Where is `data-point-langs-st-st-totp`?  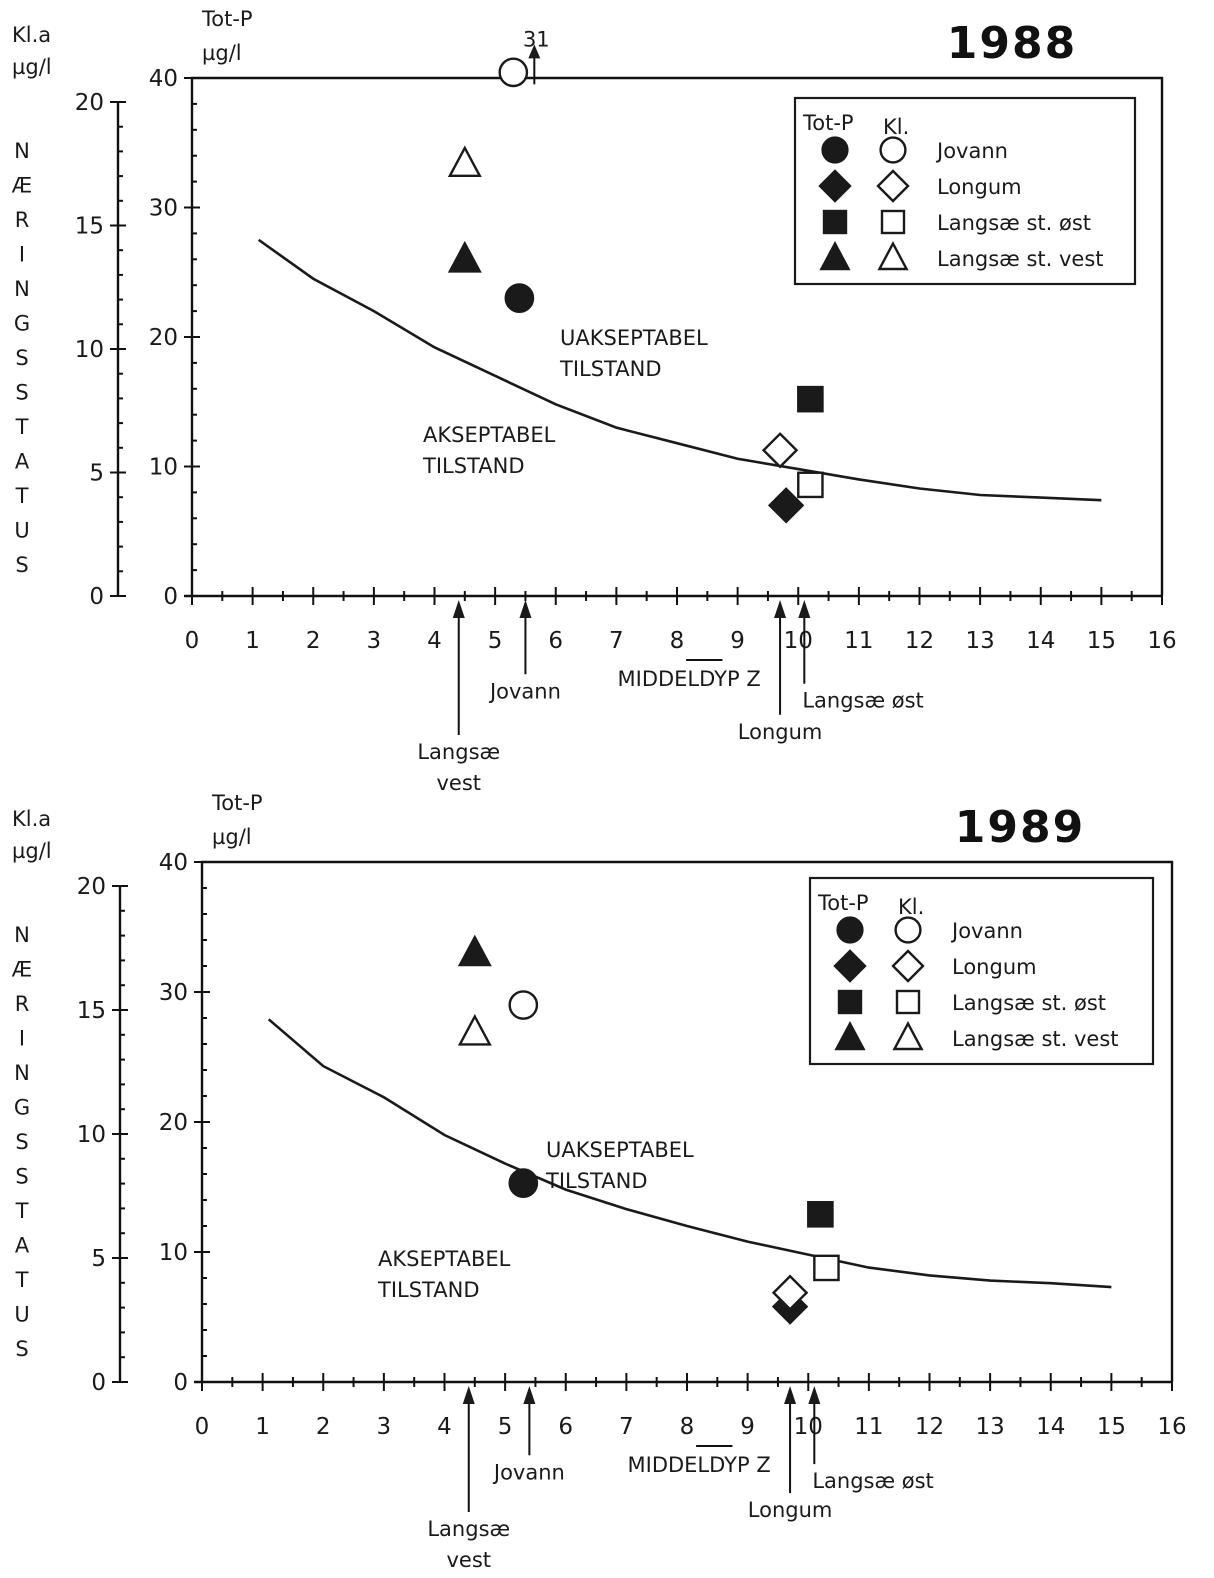
data-point-langs-st-st-totp is located at coordinates (820, 1214).